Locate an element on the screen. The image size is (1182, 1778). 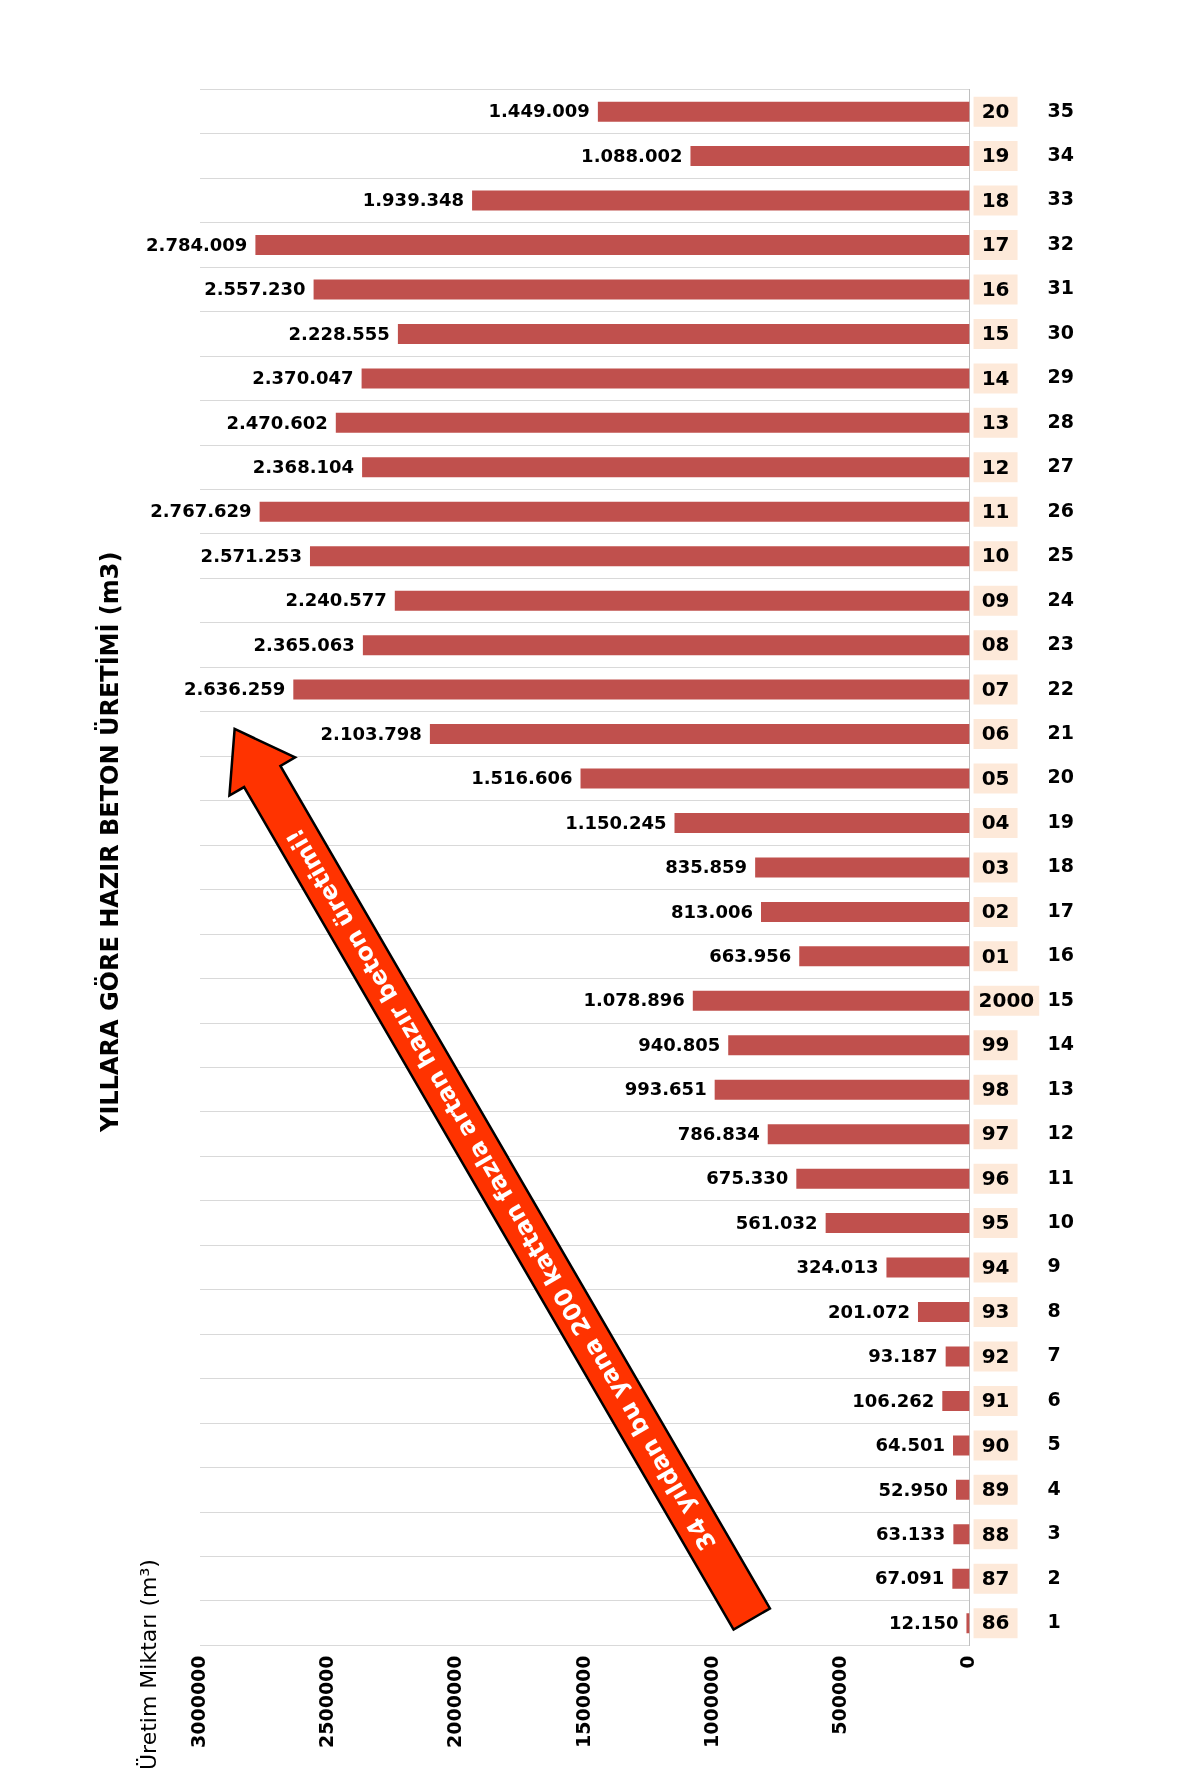
text: YILLARA GÖRE HAZIR BETON ÜRETİMİ (m3) is located at coordinates (110, 842).